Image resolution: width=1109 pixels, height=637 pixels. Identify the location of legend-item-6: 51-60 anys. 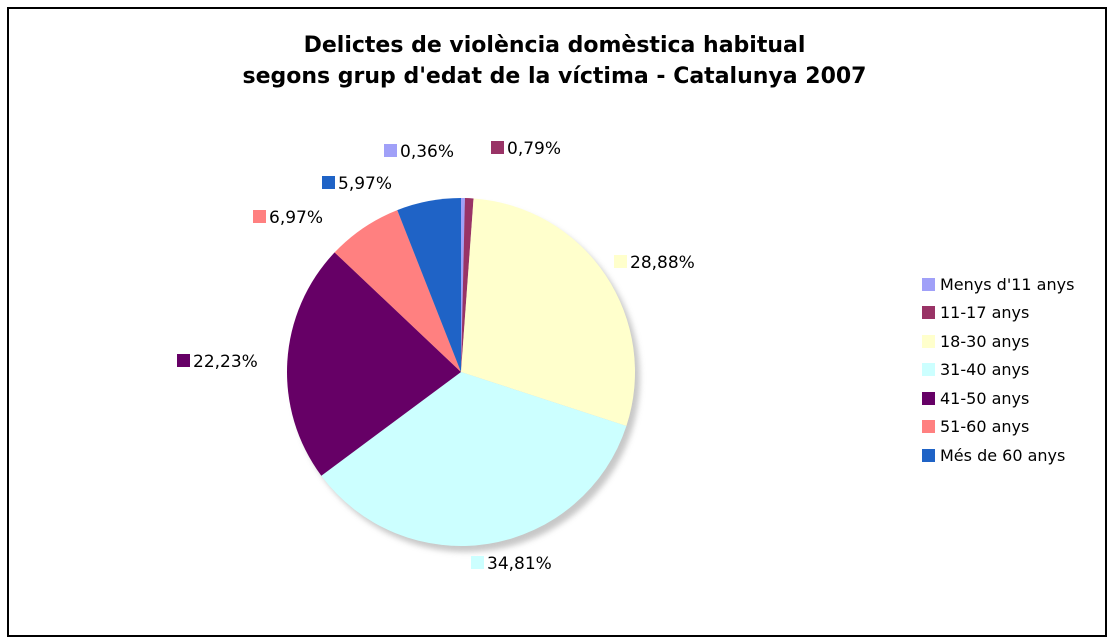
(998, 427).